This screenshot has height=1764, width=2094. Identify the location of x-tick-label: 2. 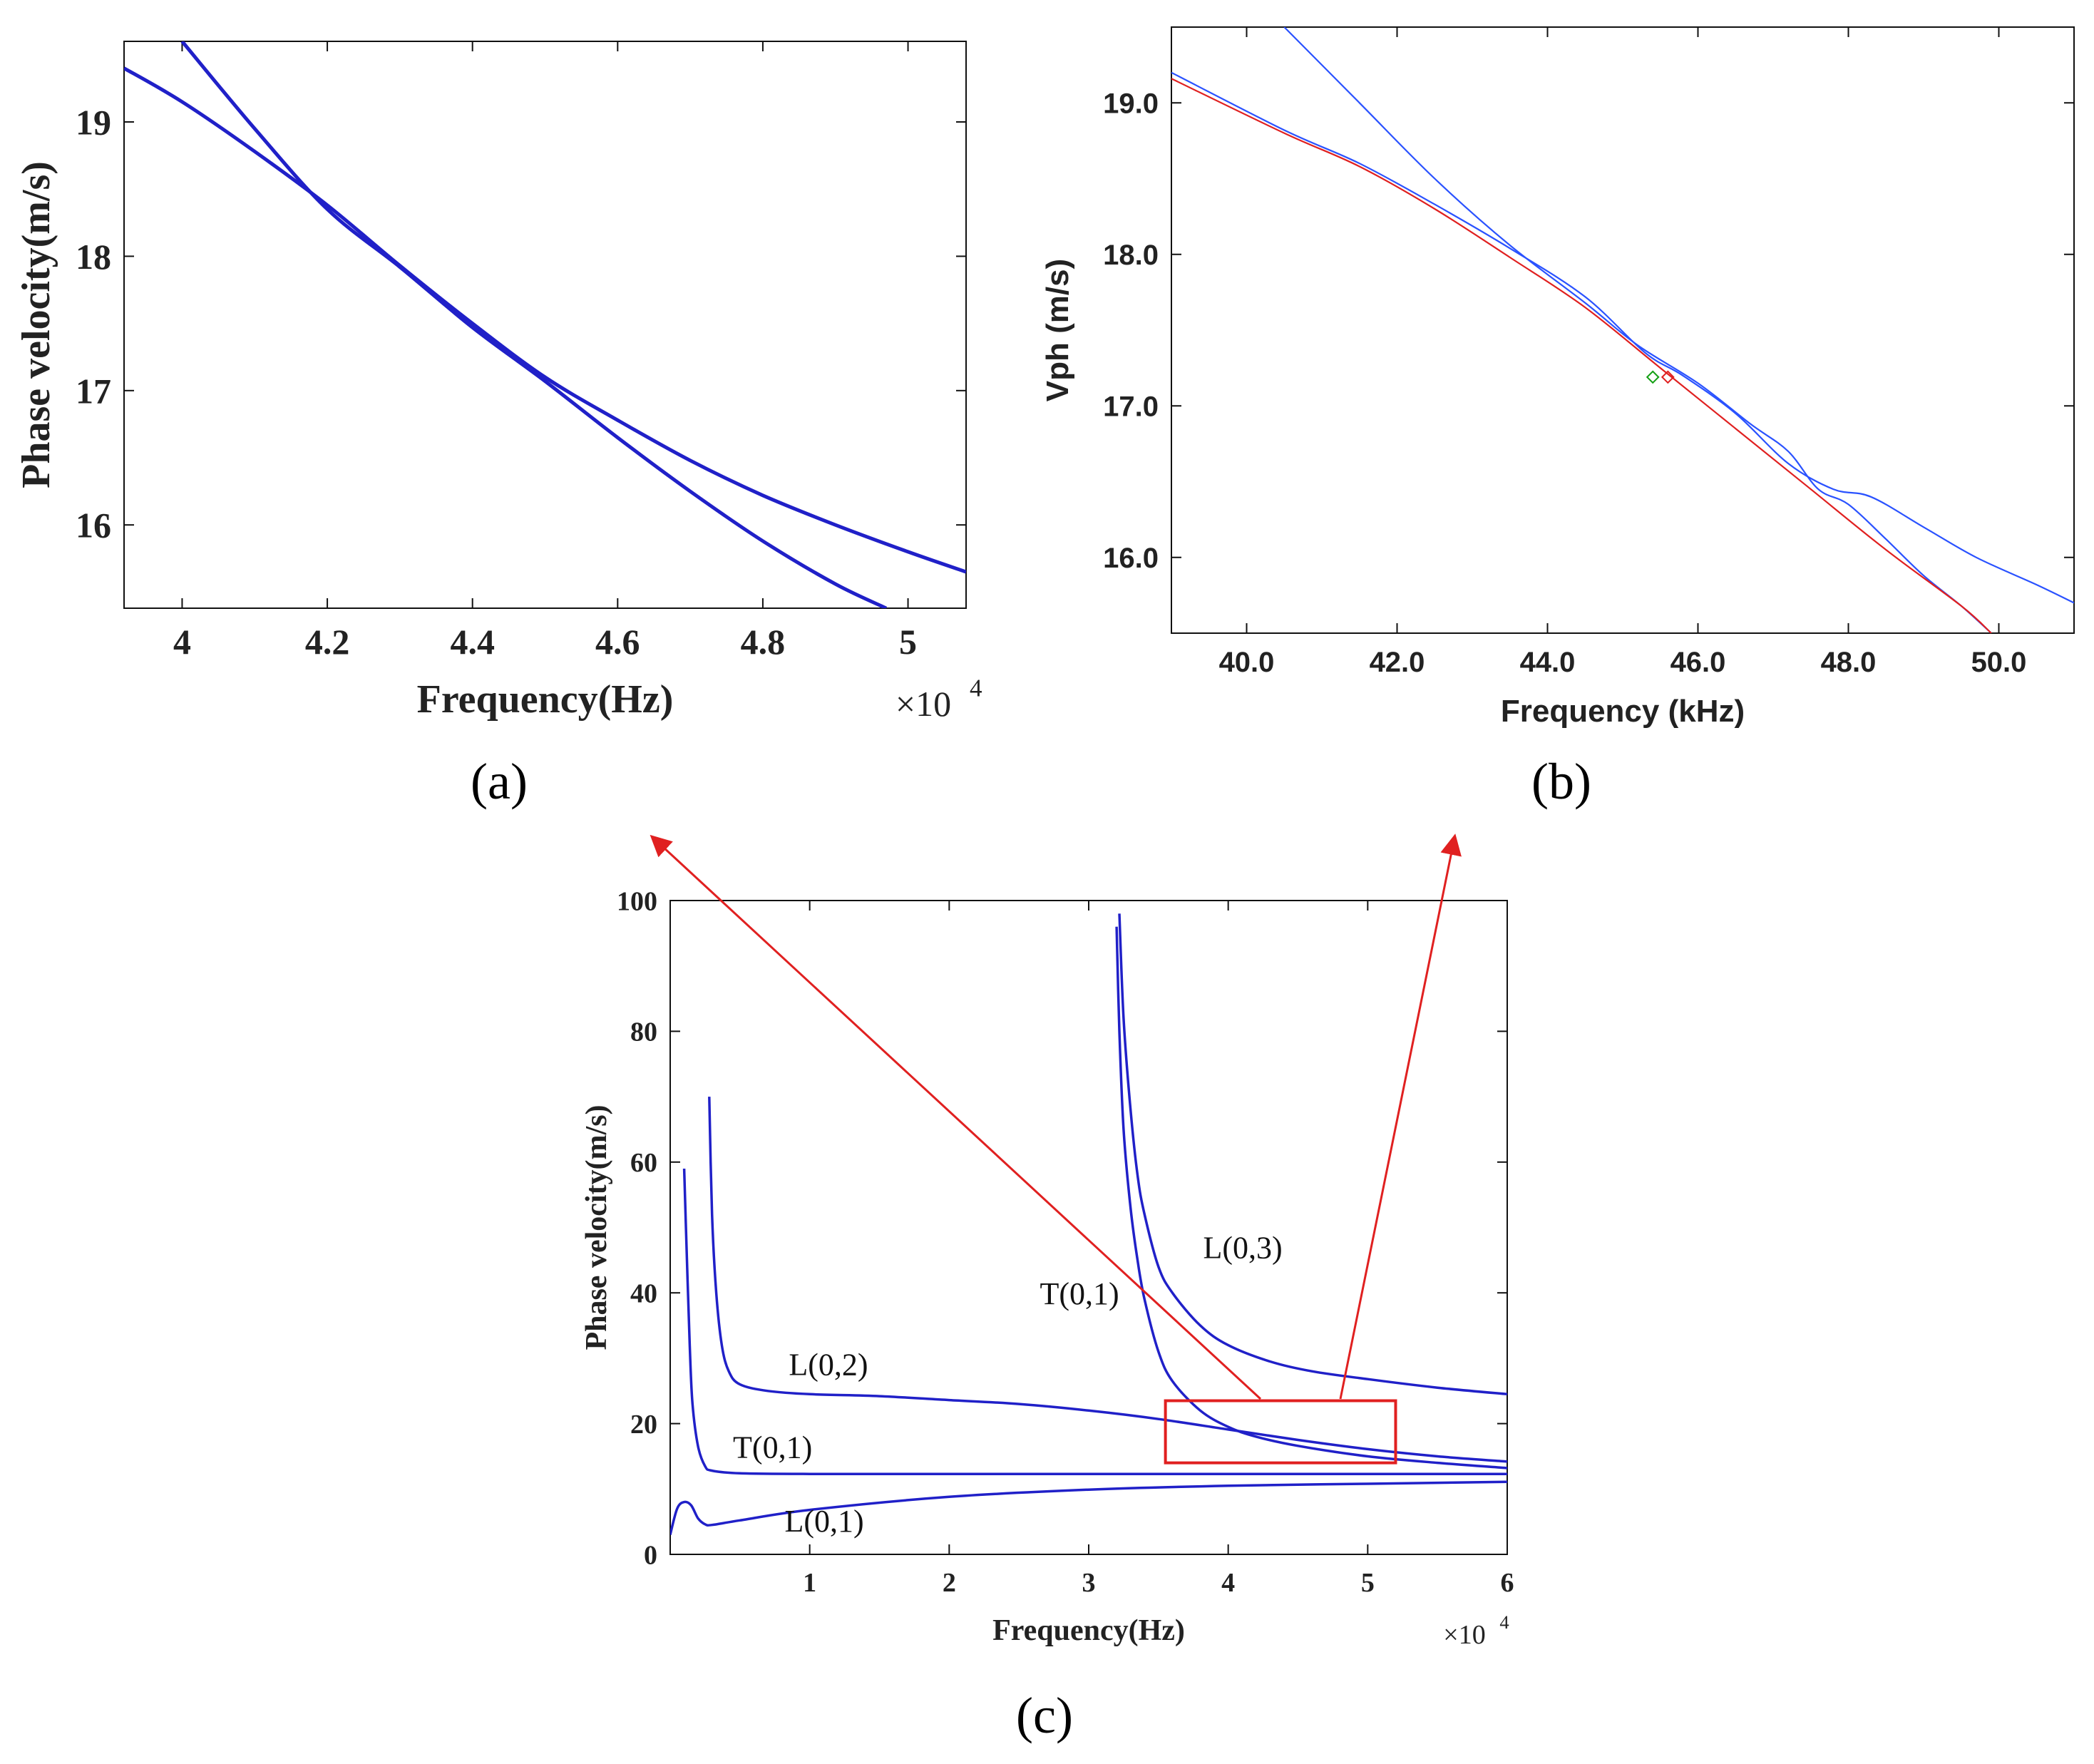
(949, 1583).